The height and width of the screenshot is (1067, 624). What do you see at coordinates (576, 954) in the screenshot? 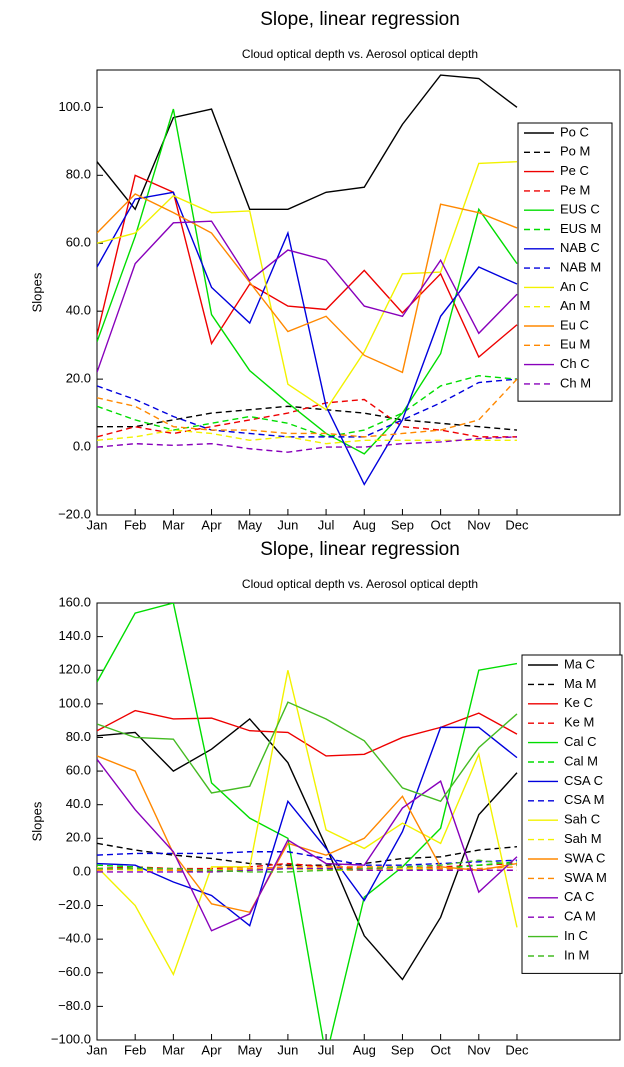
I see `legend-label: In M` at bounding box center [576, 954].